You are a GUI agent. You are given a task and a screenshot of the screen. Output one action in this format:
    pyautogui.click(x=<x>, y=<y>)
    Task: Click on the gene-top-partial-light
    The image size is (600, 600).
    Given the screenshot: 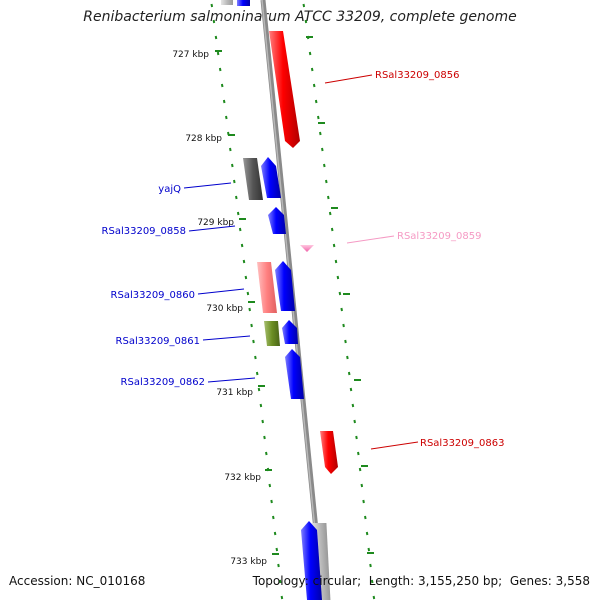 What is the action you would take?
    pyautogui.click(x=227, y=2)
    